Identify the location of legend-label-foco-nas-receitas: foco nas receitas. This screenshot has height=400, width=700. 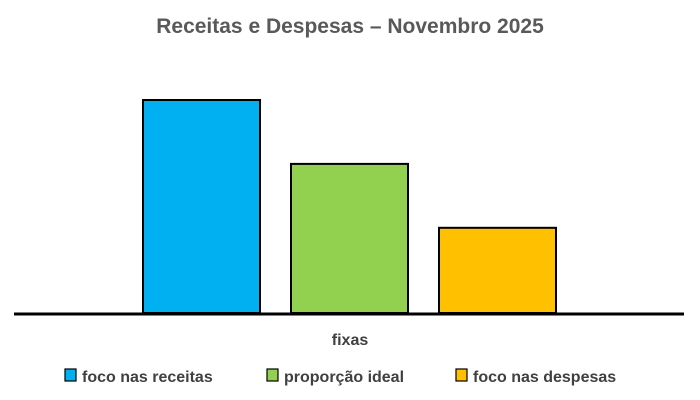
(147, 377).